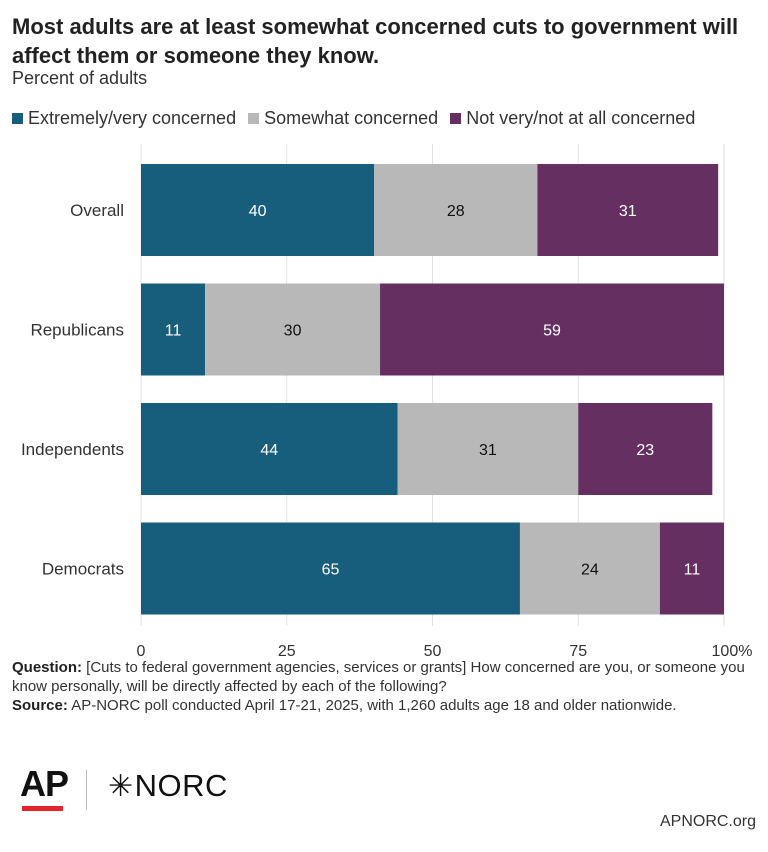  I want to click on data-label-independents-series-1: 31, so click(488, 450).